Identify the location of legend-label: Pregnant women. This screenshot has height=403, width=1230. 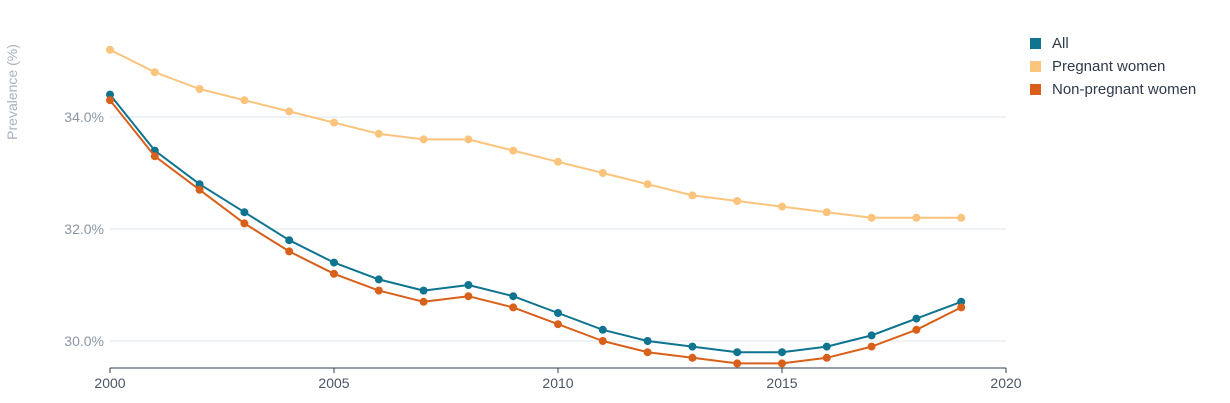
(1109, 66).